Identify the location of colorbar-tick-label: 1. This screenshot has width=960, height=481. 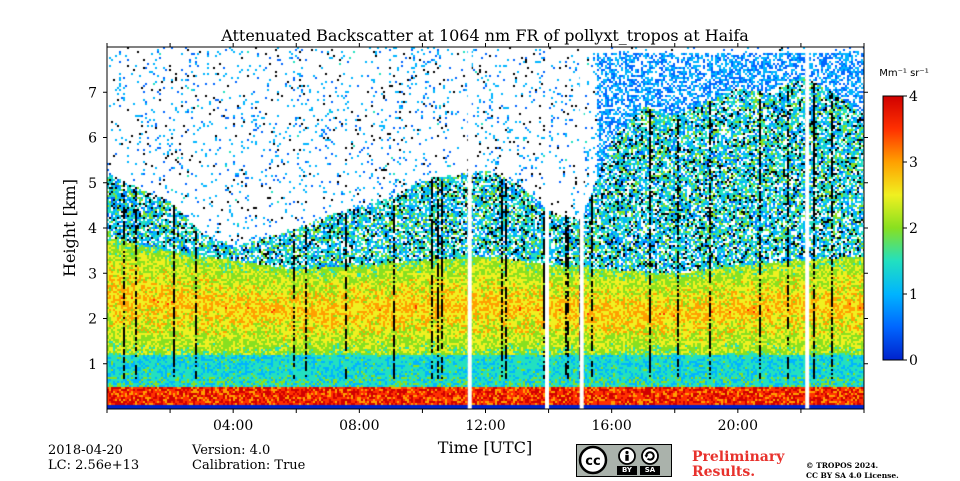
(913, 295).